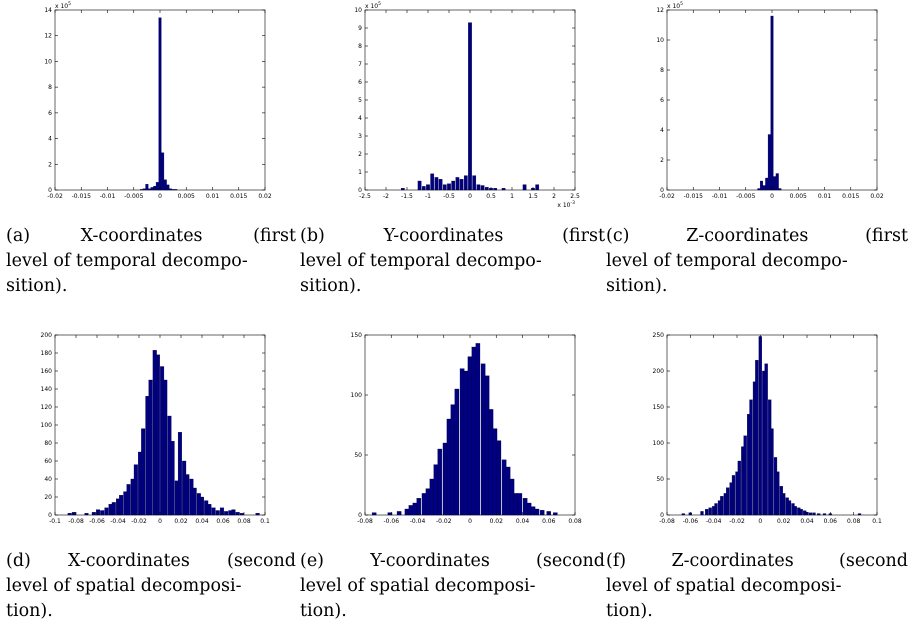 Image resolution: width=912 pixels, height=637 pixels. Describe the element at coordinates (386, 196) in the screenshot. I see `x-tick-label: -2` at that location.